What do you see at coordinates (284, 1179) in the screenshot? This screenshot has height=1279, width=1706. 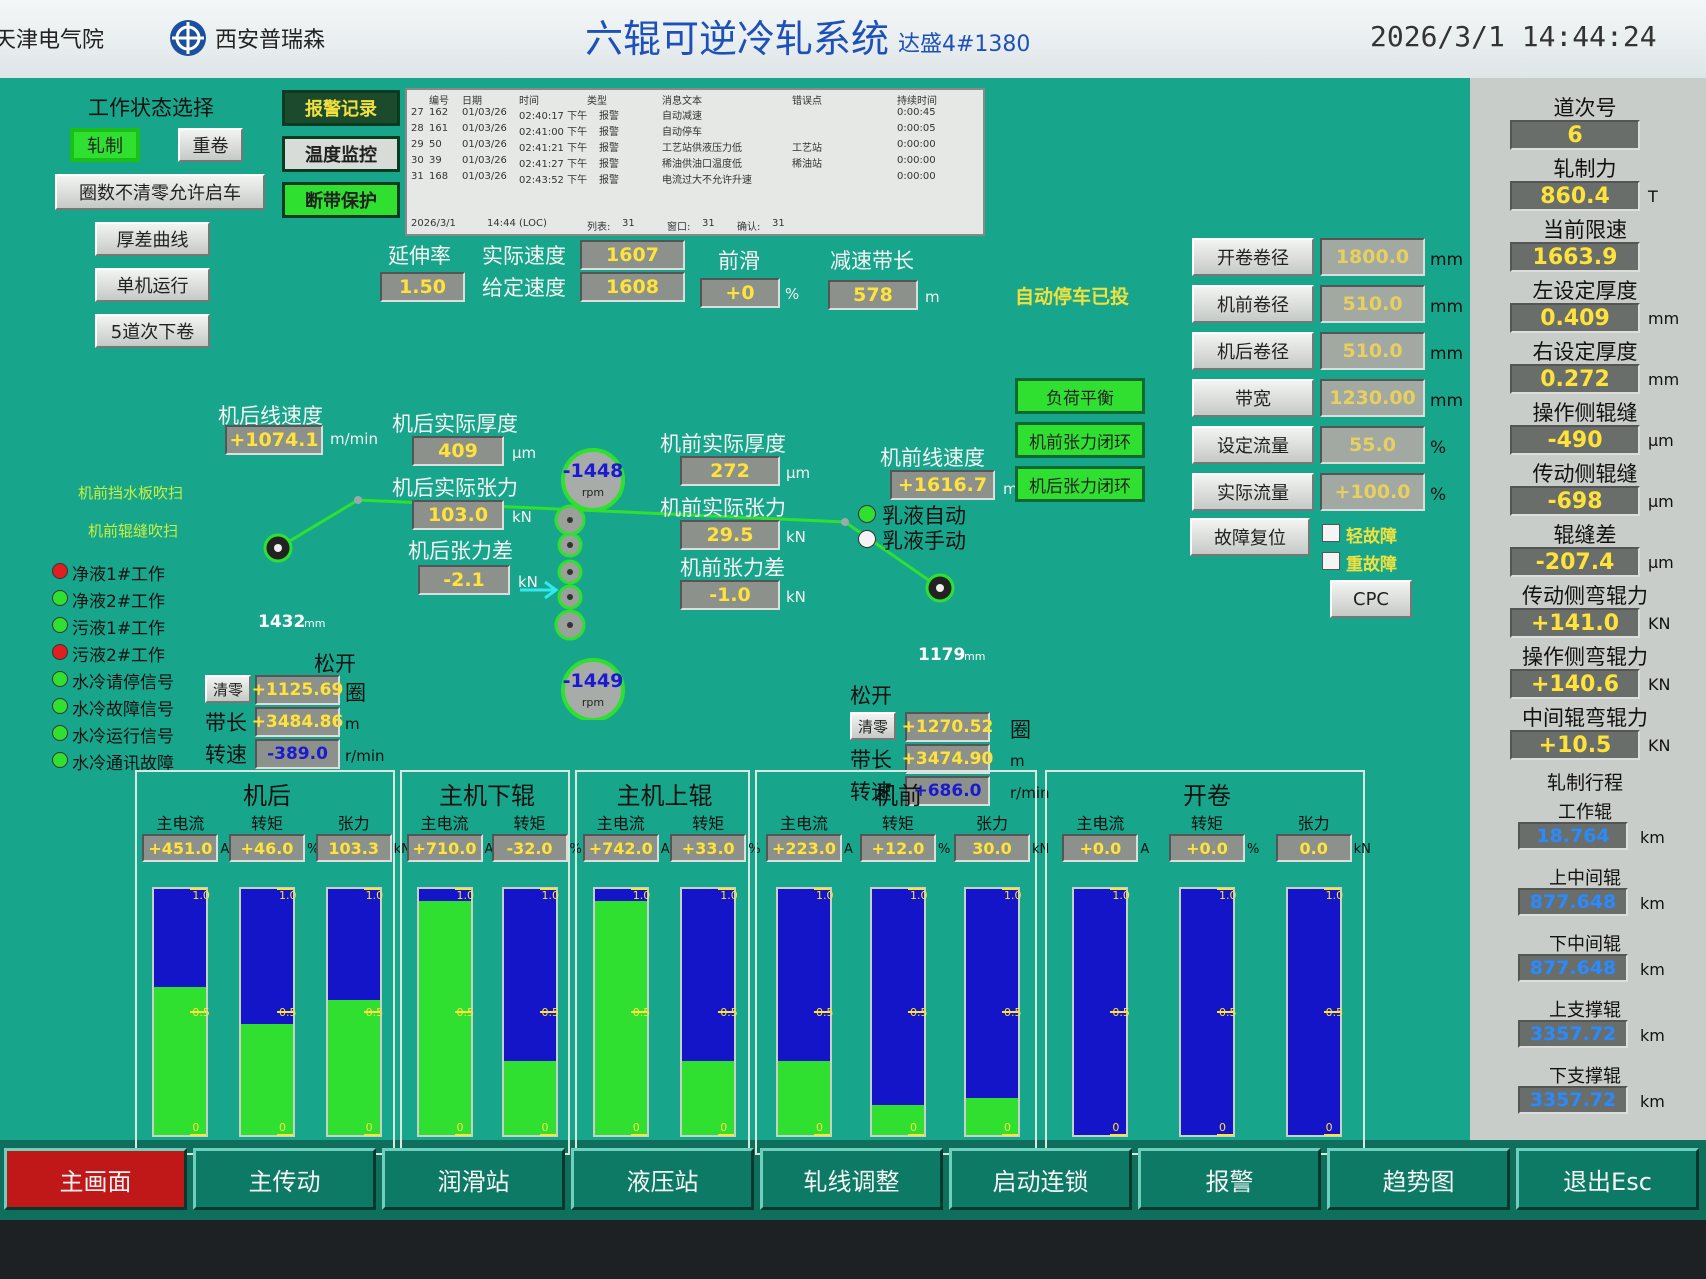 I see `nav-button: 主传动` at bounding box center [284, 1179].